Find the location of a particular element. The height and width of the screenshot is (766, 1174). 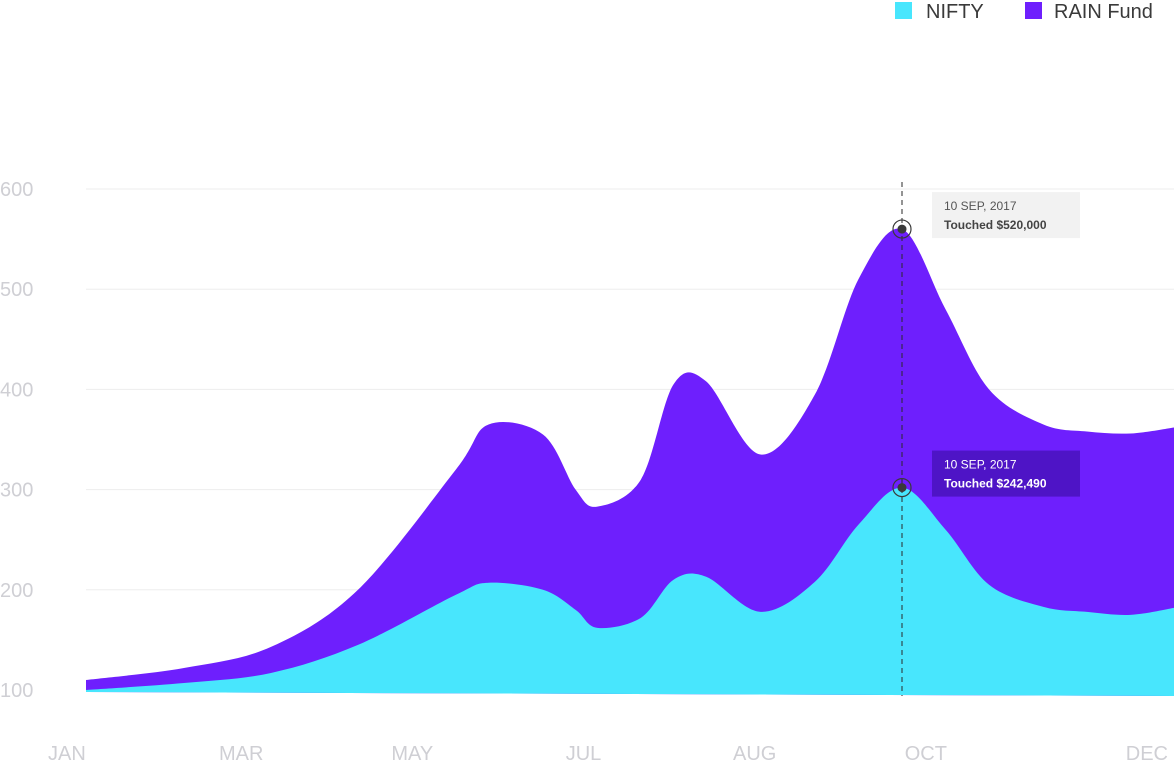

tooltip-value: Touched $242,490 is located at coordinates (995, 484).